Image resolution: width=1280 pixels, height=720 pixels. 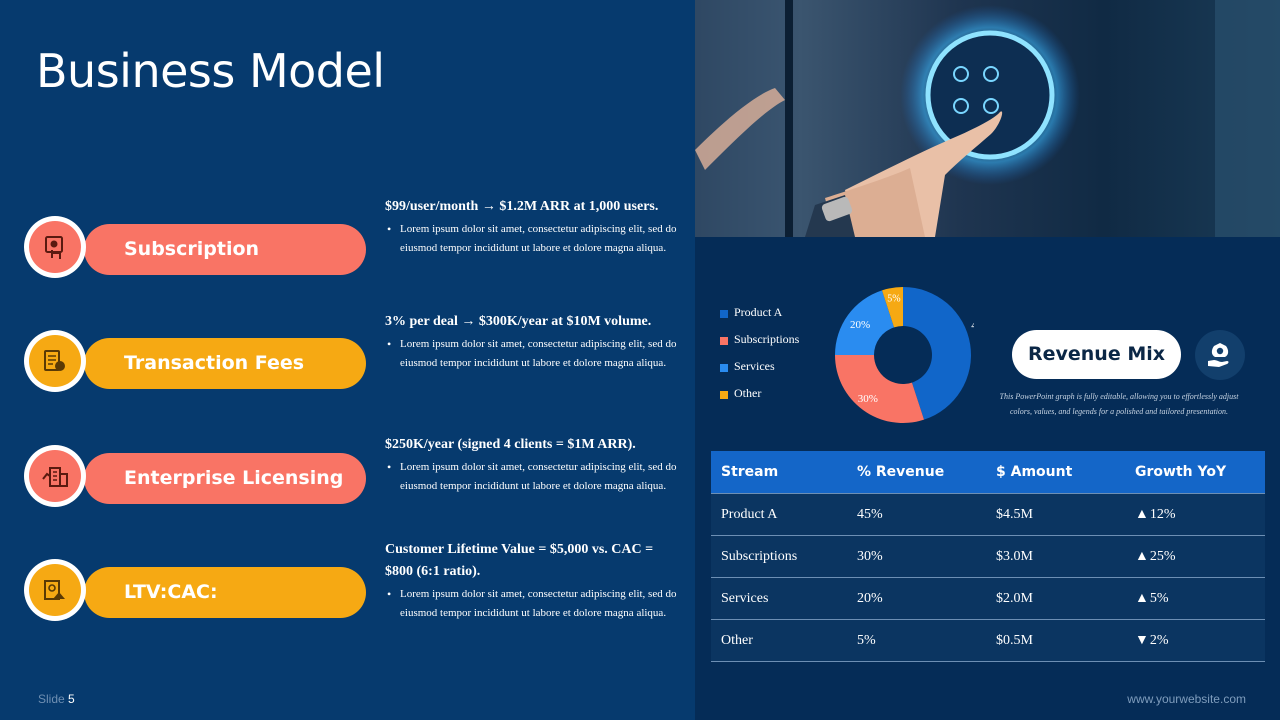 I want to click on enterprise-licensing-icon, so click(x=55, y=476).